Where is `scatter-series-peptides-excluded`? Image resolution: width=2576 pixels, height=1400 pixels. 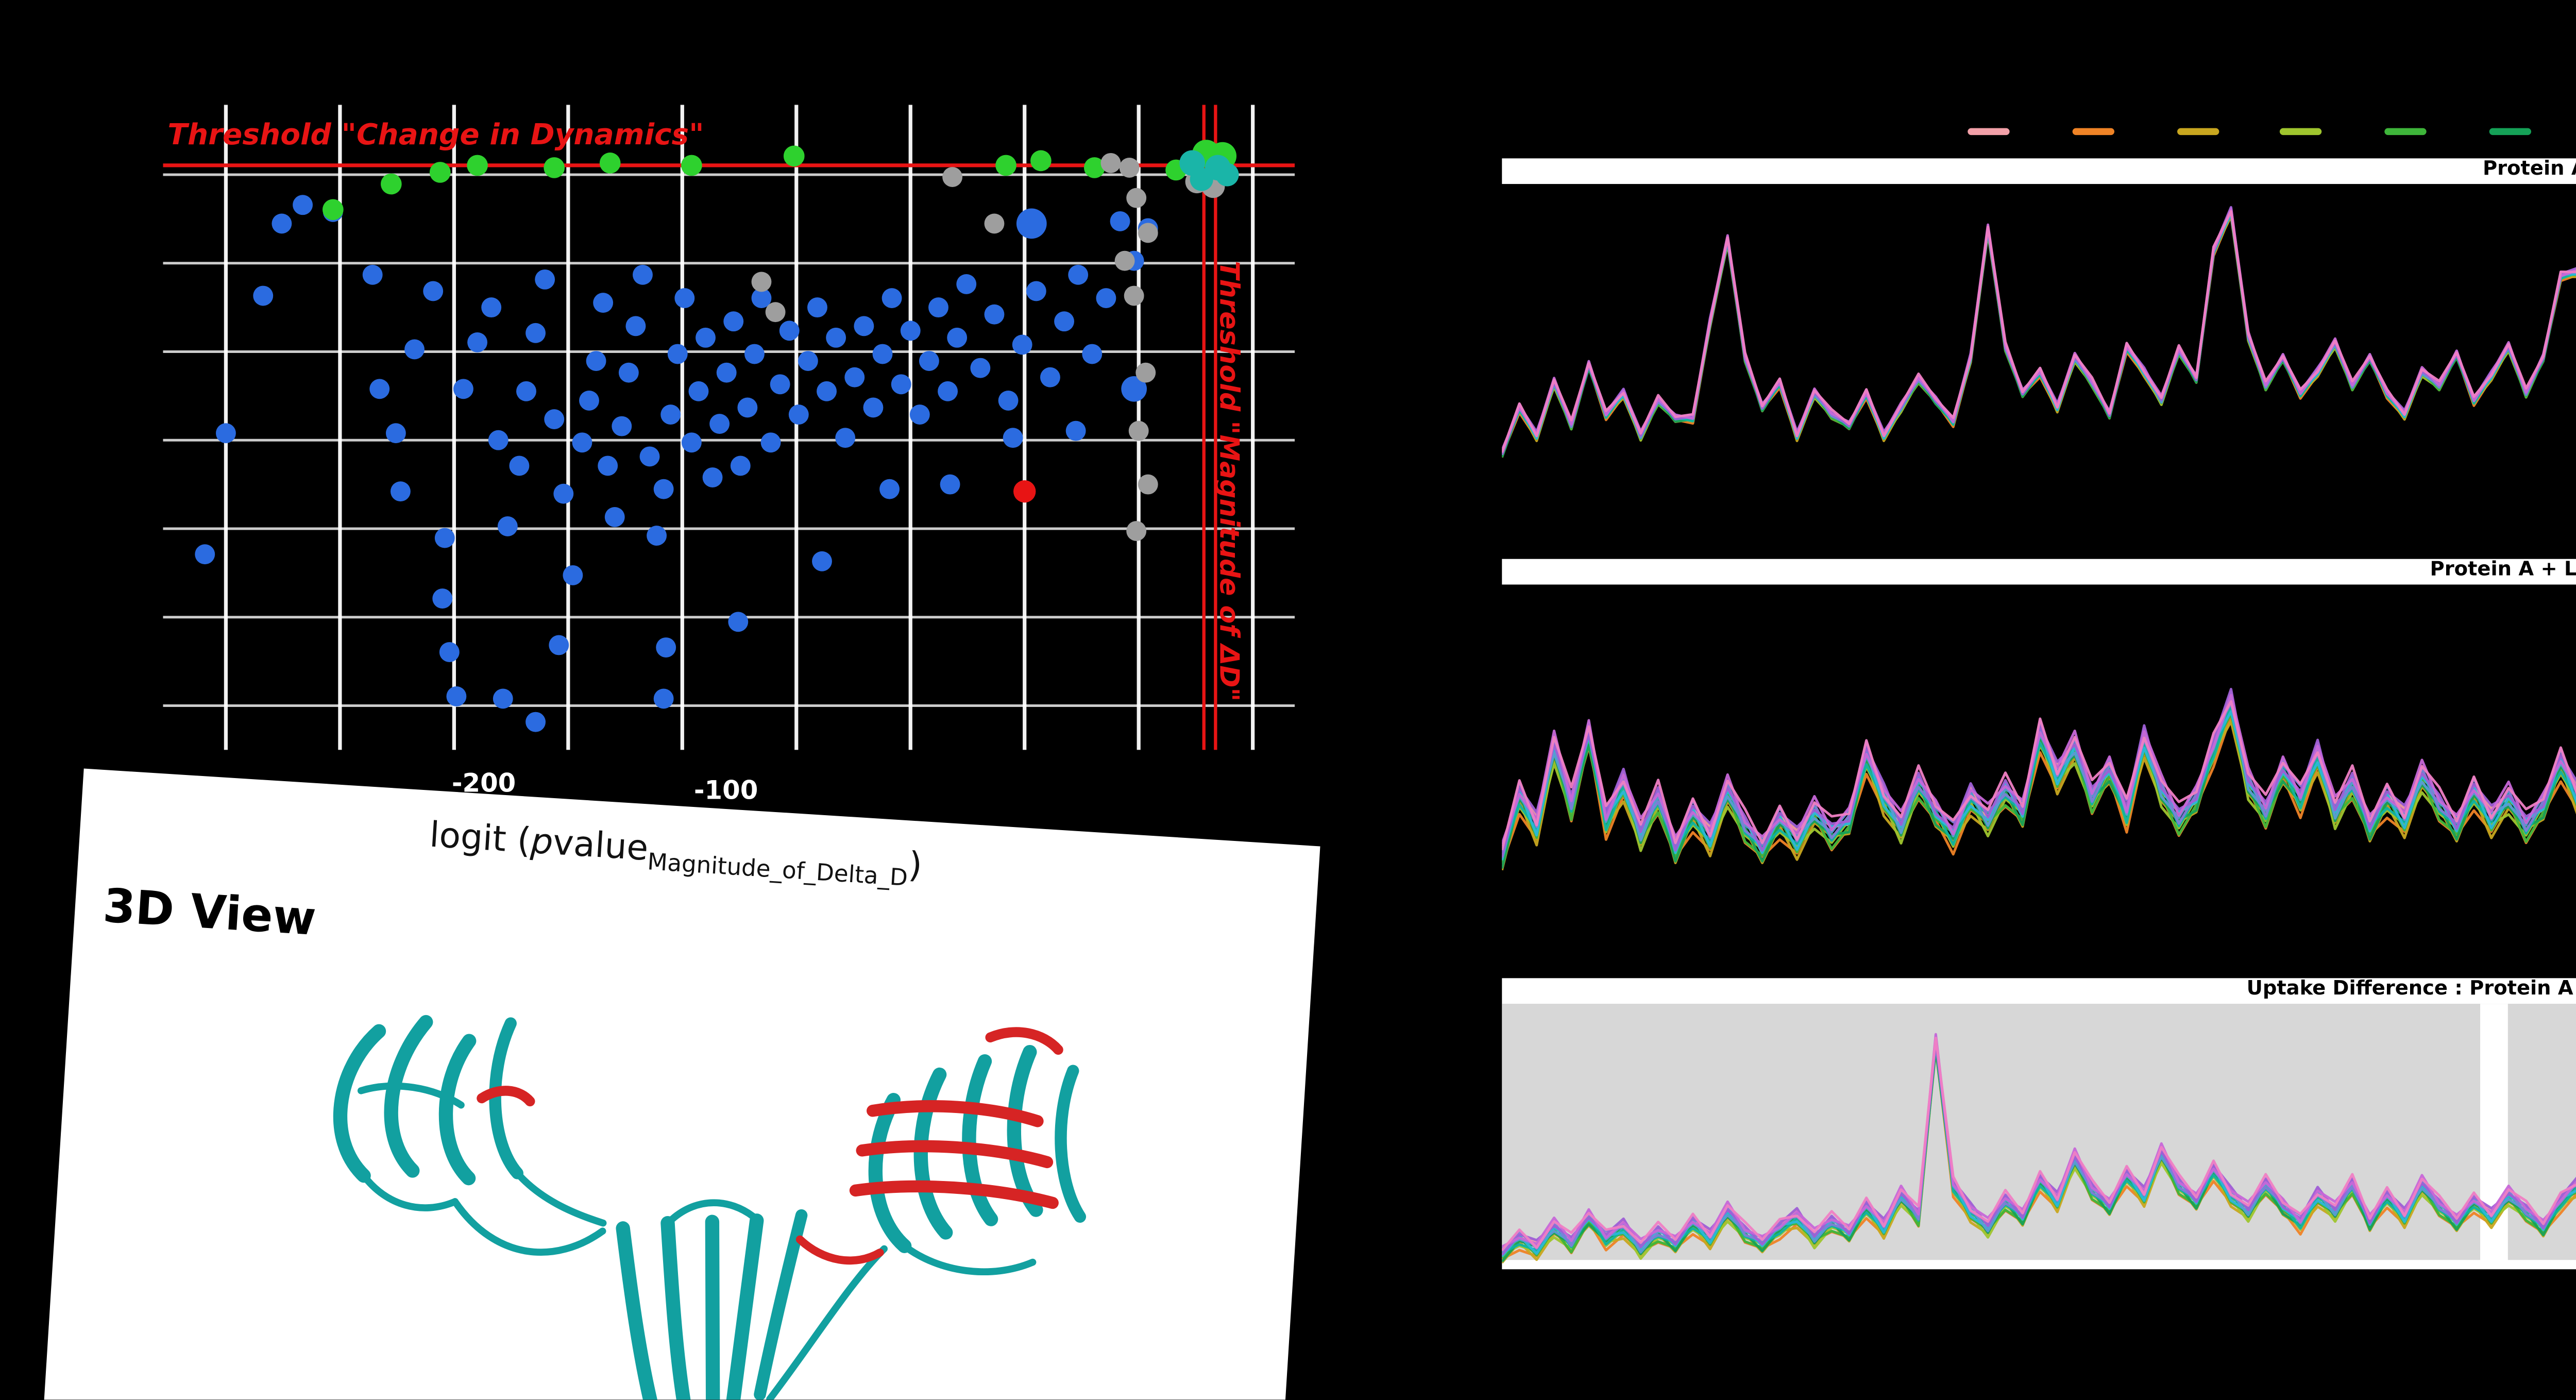
scatter-series-peptides-excluded is located at coordinates (988, 347).